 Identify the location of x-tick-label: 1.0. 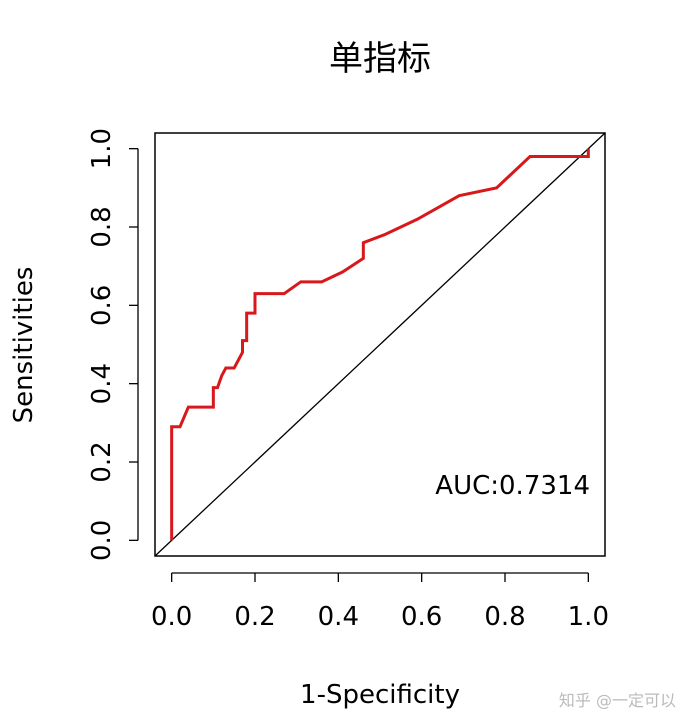
(588, 617).